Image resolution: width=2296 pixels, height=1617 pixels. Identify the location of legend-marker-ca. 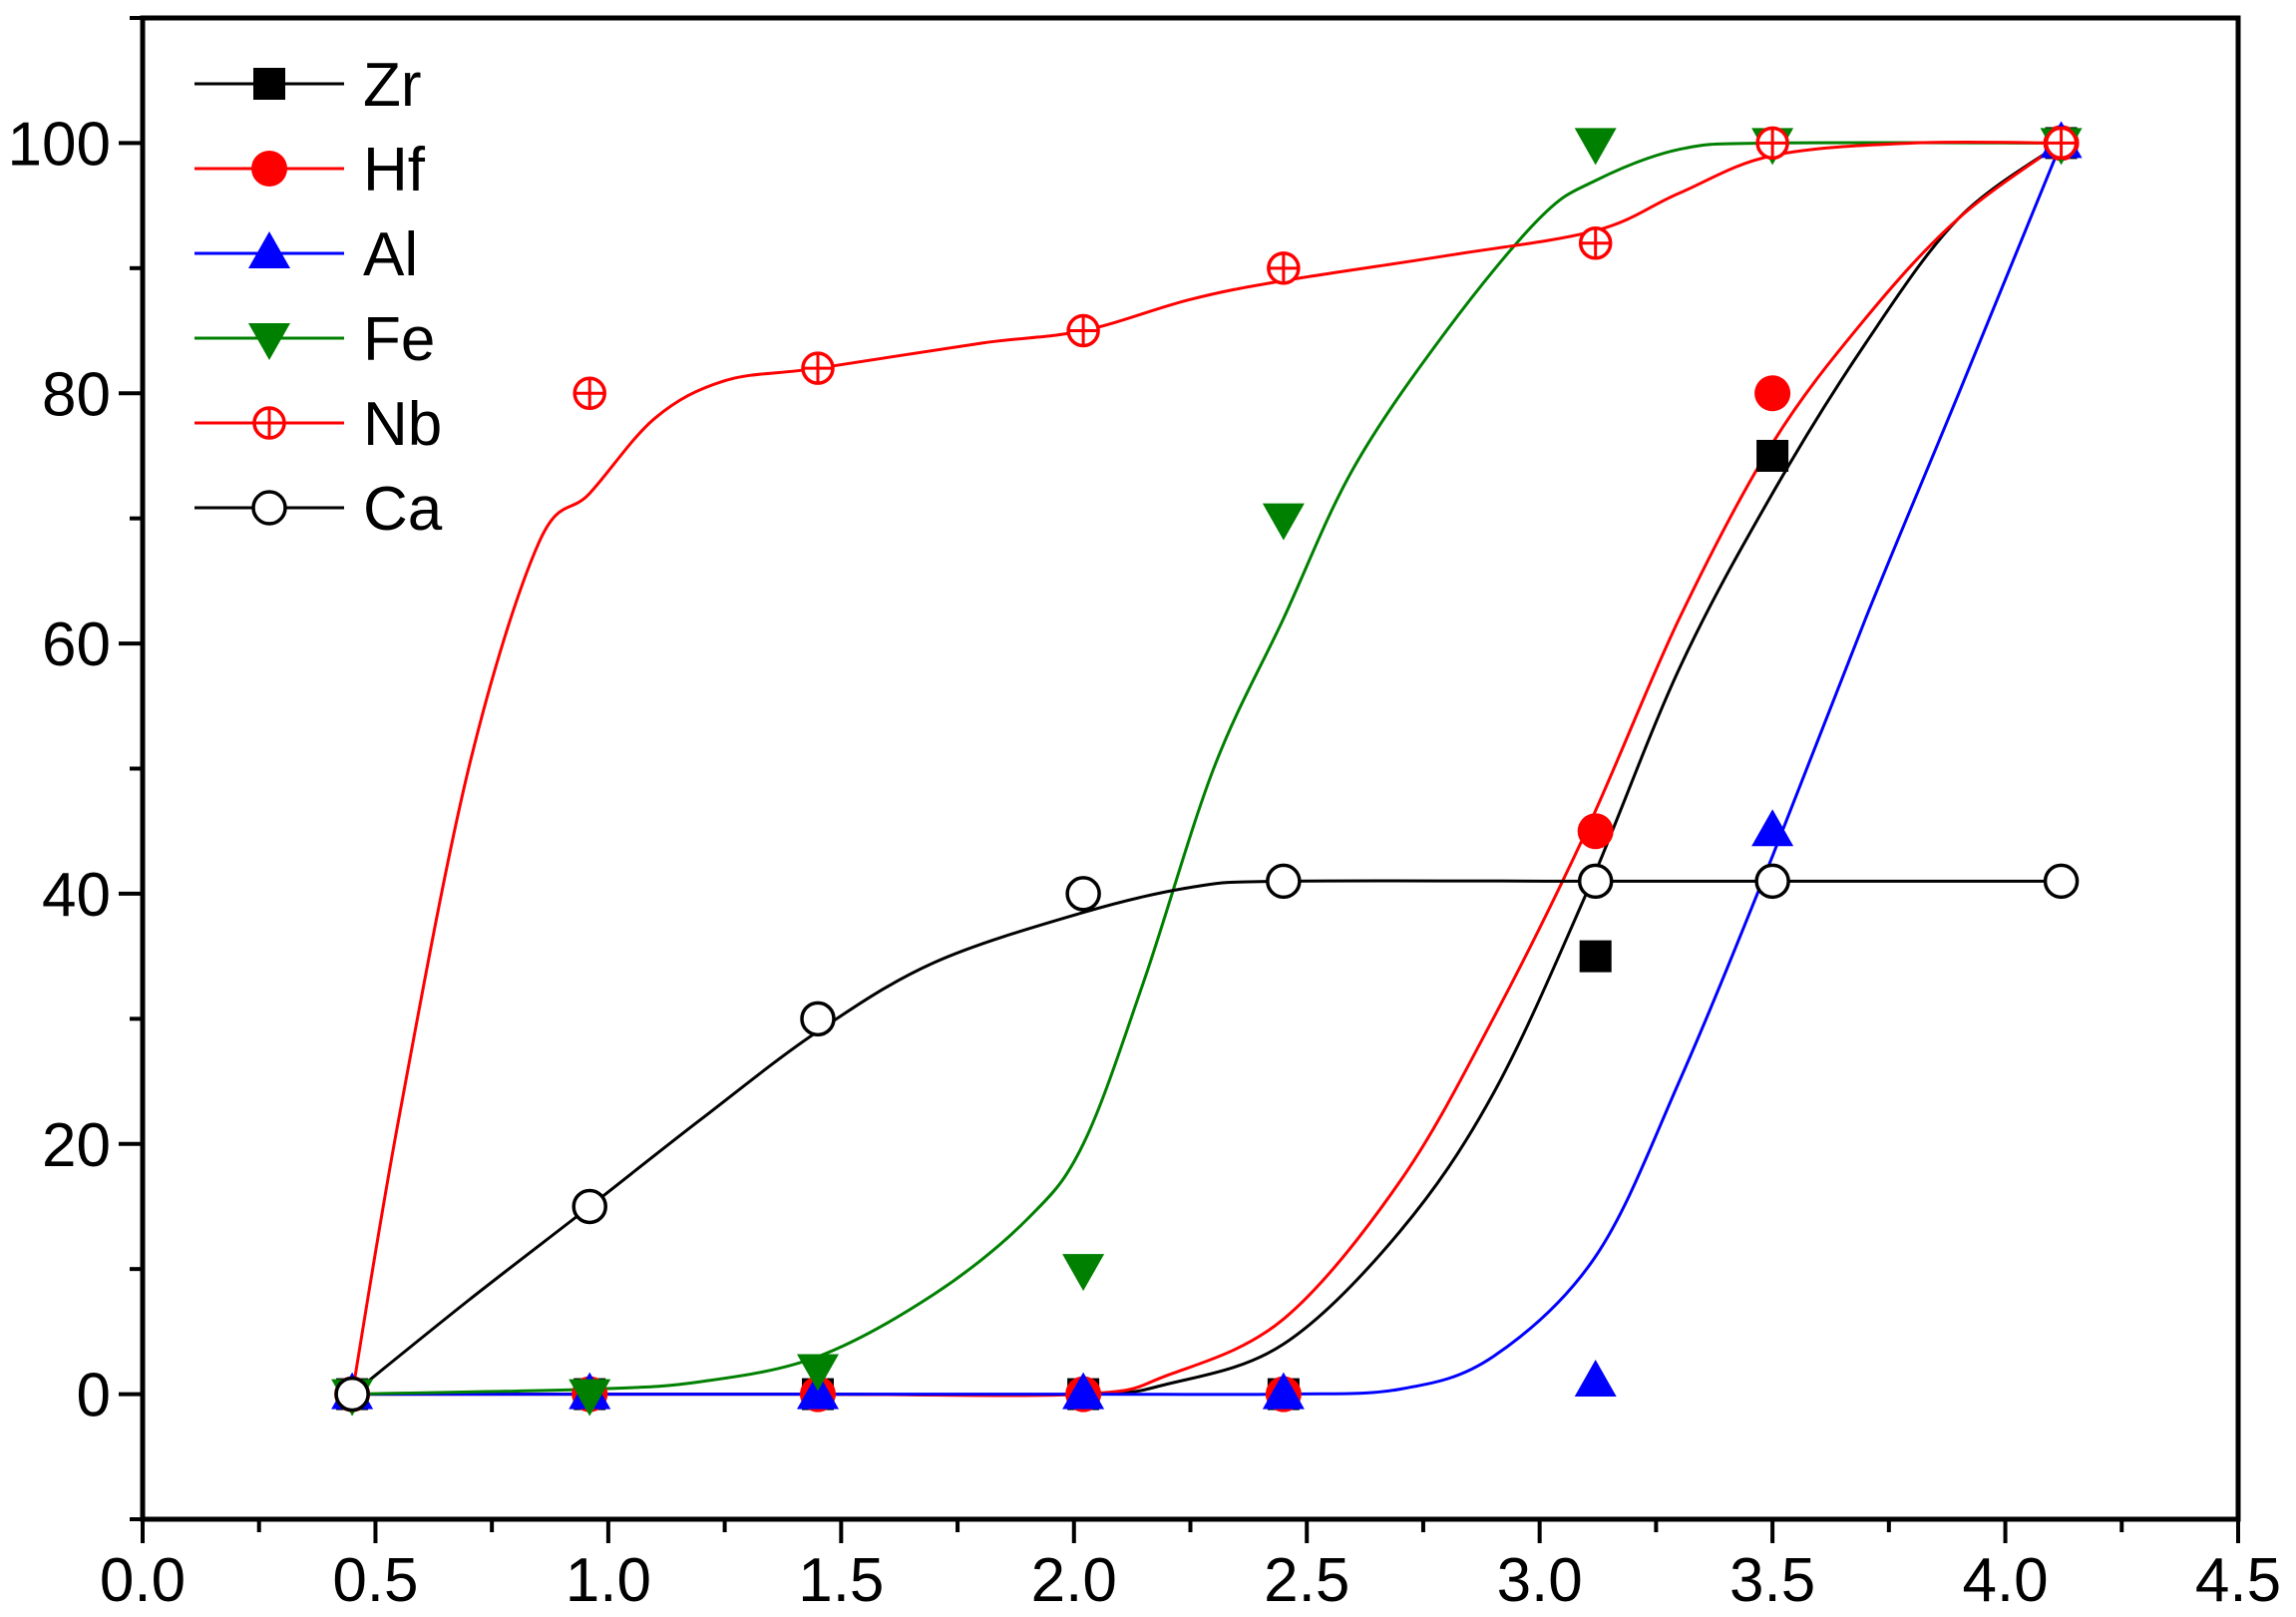
(269, 508).